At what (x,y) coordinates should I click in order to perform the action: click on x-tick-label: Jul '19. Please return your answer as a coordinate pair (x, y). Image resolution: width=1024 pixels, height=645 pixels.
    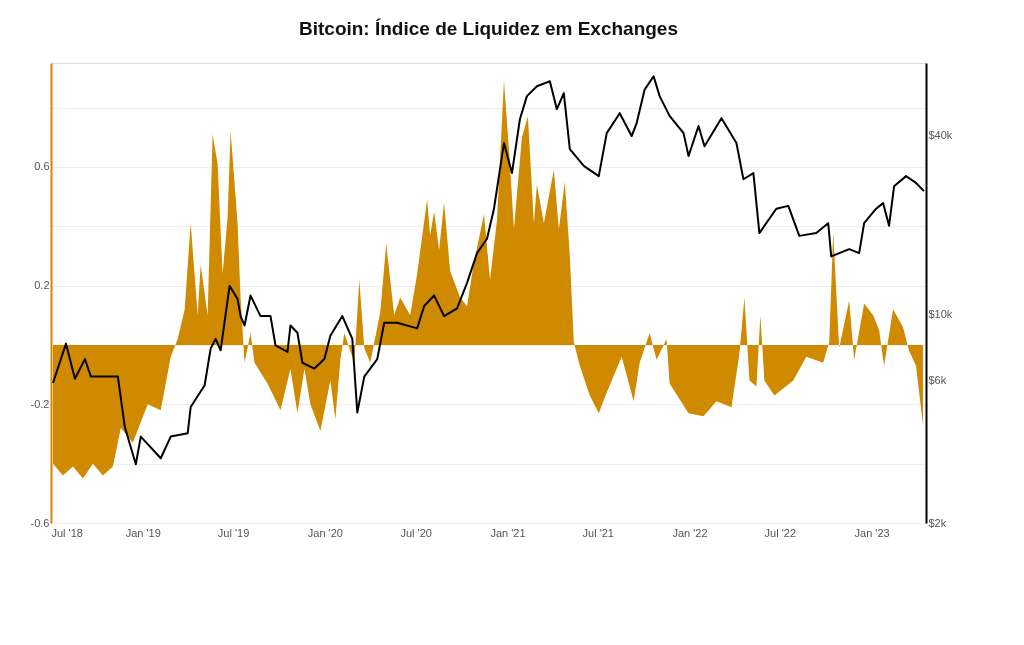
    Looking at the image, I should click on (233, 532).